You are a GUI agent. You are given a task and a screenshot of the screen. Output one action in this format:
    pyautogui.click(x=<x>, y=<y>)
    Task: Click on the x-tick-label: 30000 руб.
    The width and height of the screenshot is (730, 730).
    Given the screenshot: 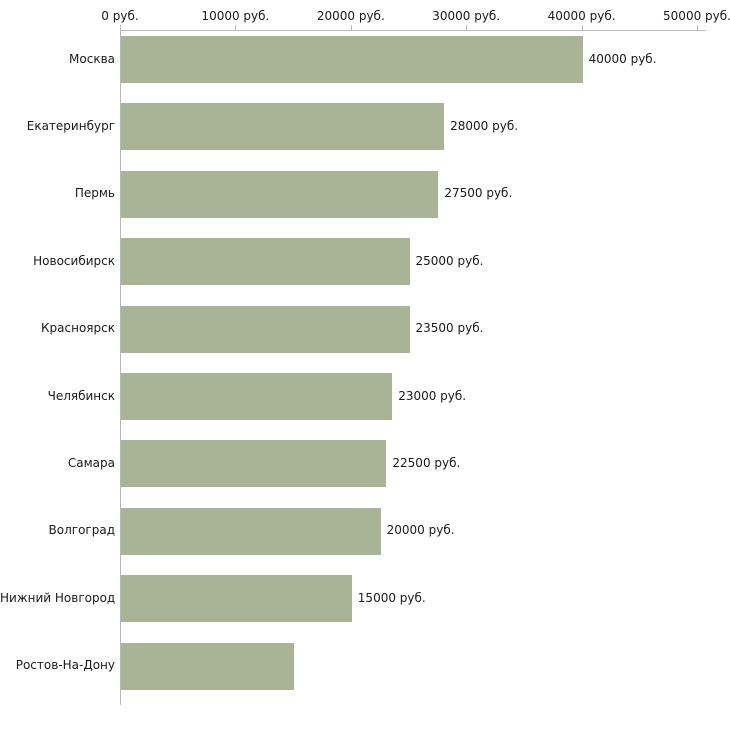 What is the action you would take?
    pyautogui.click(x=466, y=16)
    